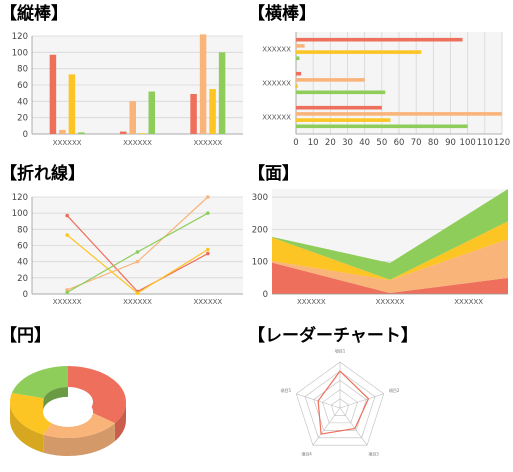  What do you see at coordinates (485, 143) in the screenshot?
I see `x-tick-label: 110` at bounding box center [485, 143].